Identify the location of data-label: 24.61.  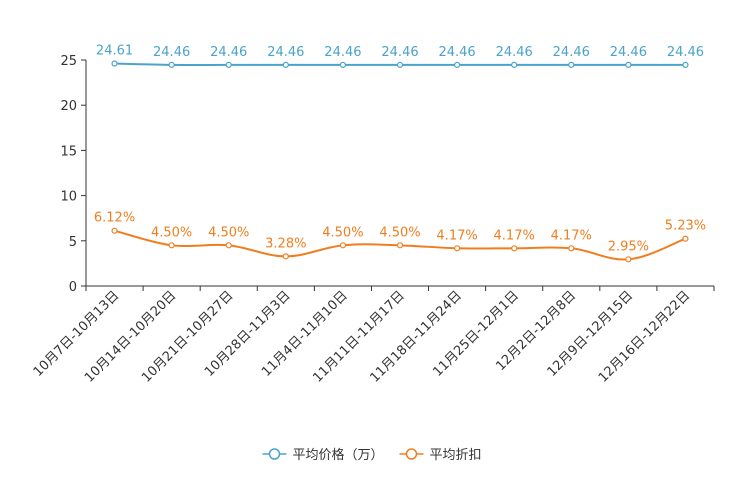
(114, 51).